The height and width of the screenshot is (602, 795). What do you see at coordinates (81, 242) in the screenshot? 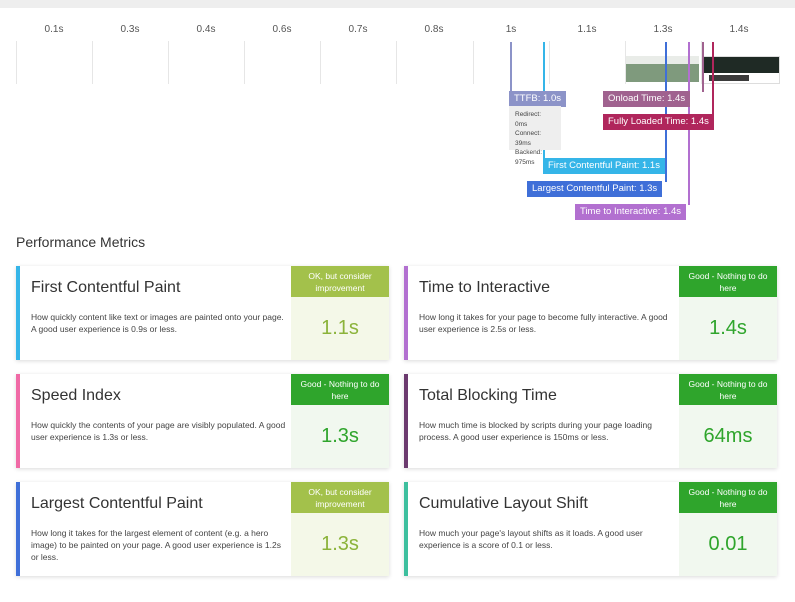
I see `section-title: Performance Metrics` at bounding box center [81, 242].